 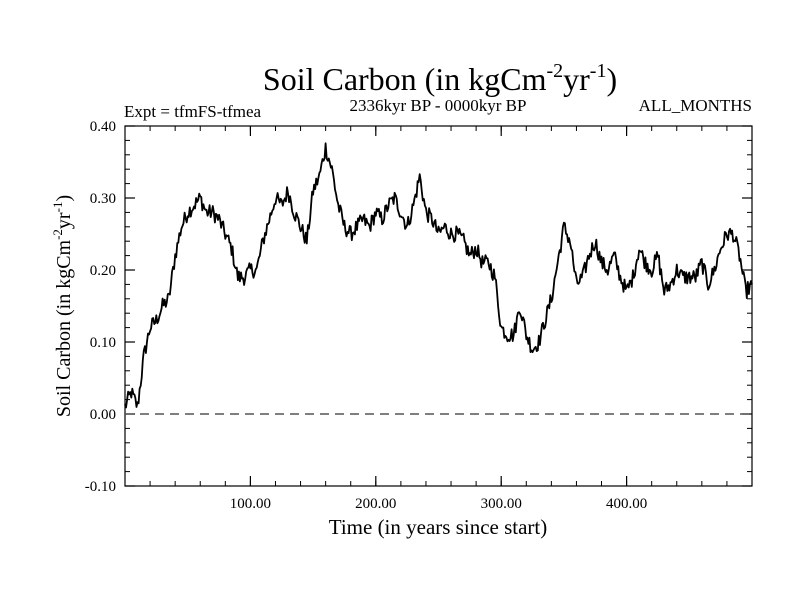 What do you see at coordinates (695, 105) in the screenshot?
I see `months-label: ALL_MONTHS` at bounding box center [695, 105].